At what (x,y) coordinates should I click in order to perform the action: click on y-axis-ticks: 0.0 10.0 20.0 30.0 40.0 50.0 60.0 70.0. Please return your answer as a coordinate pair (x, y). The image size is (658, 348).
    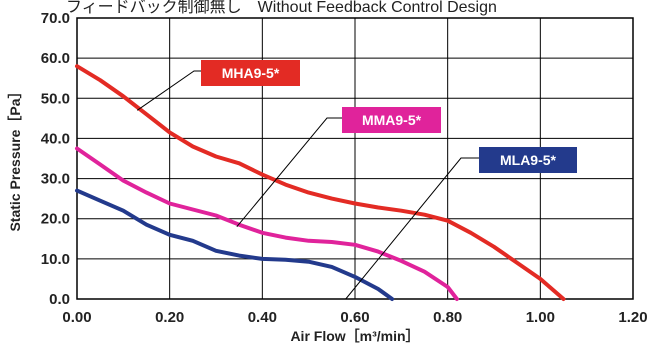
    Looking at the image, I should click on (55, 159).